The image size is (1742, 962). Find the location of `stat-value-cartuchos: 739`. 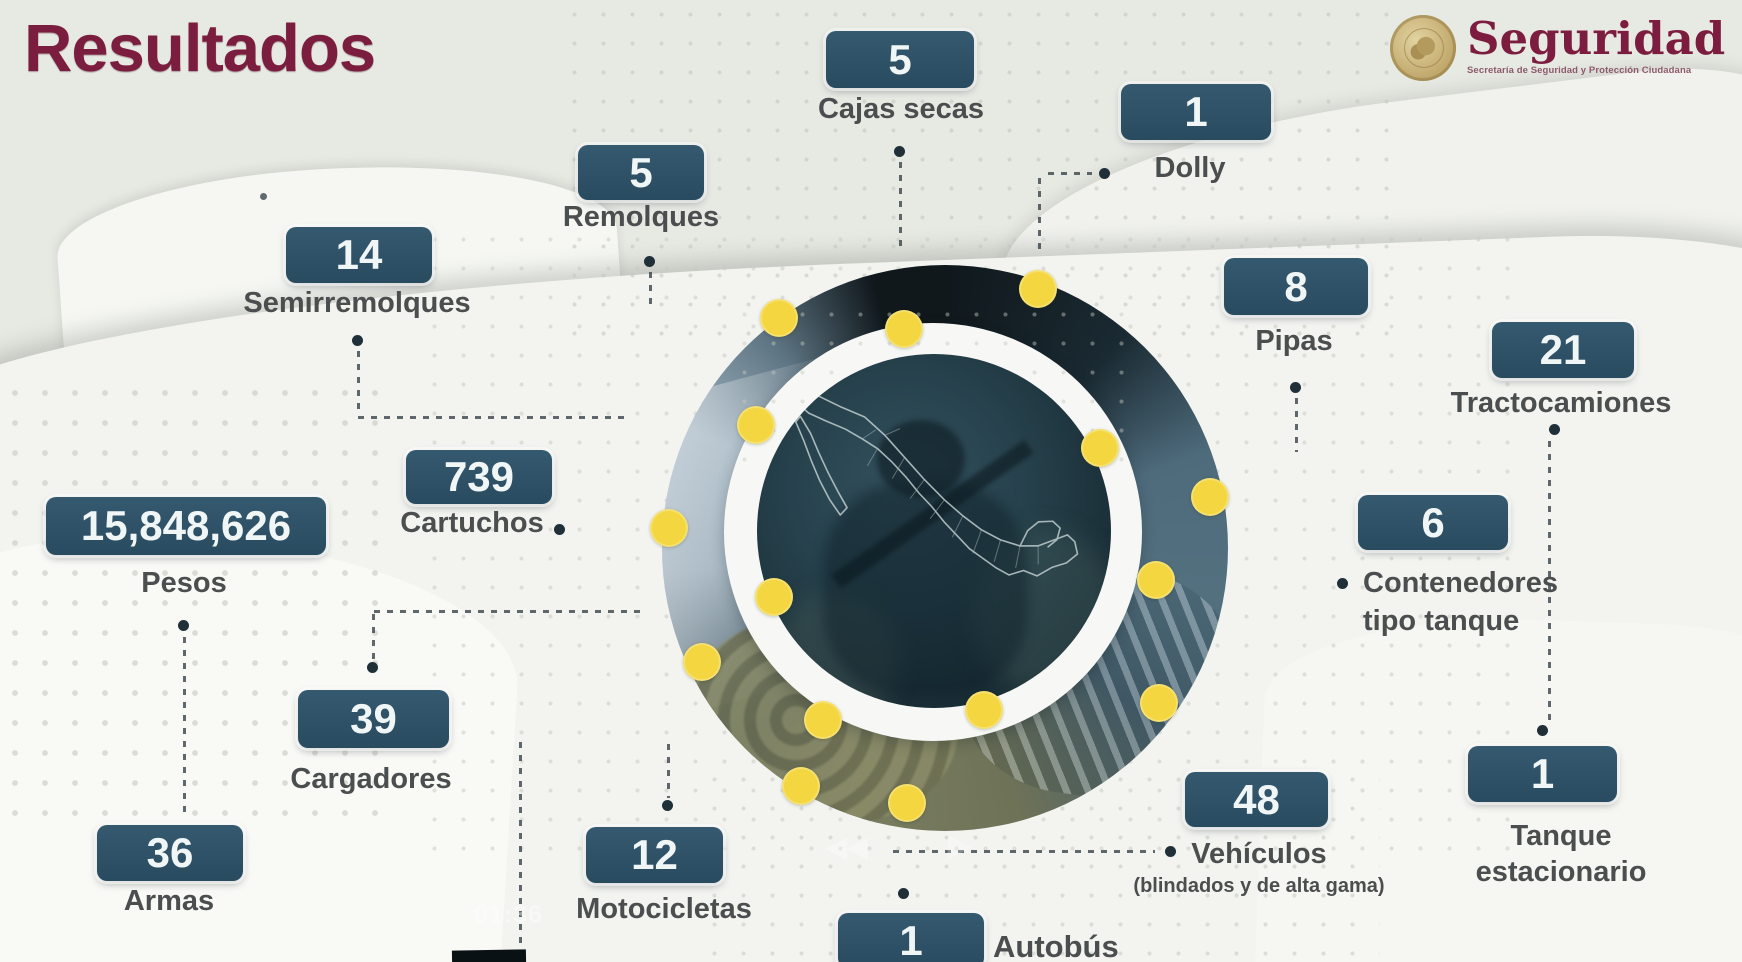

stat-value-cartuchos: 739 is located at coordinates (479, 476).